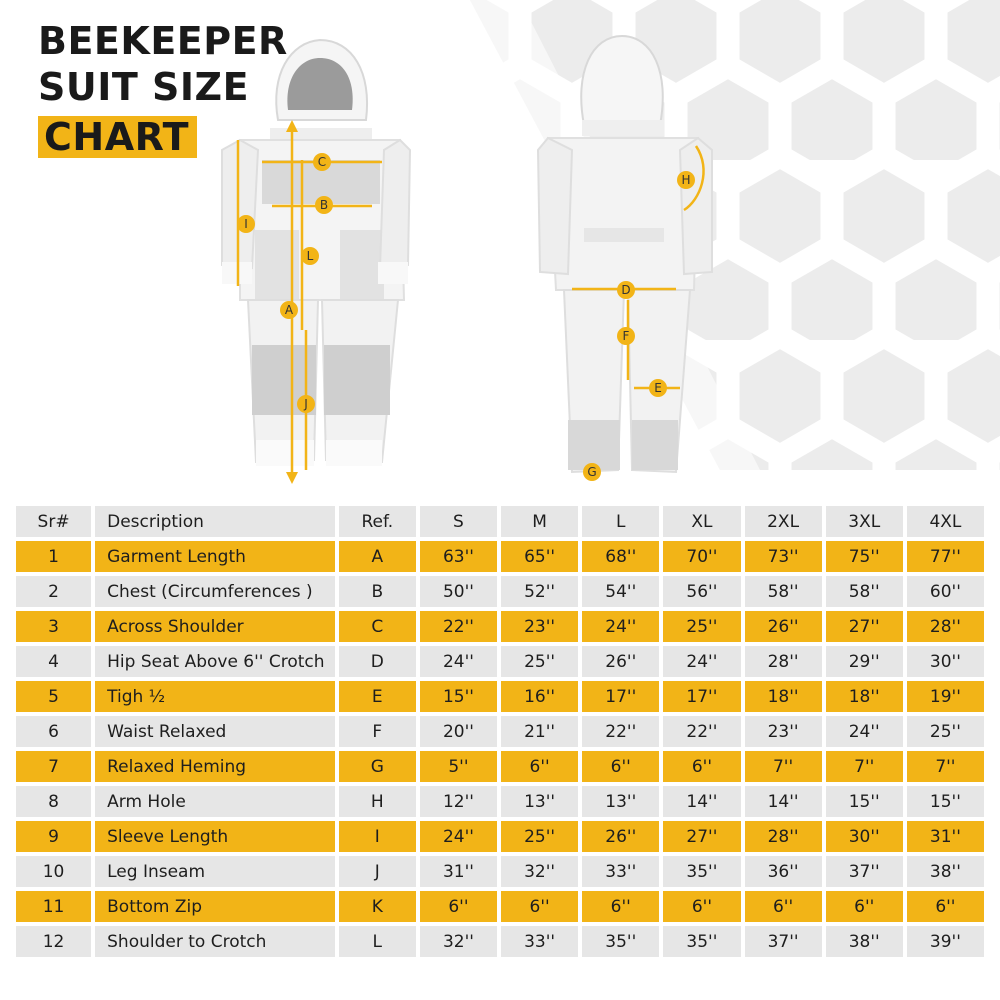 Image resolution: width=1000 pixels, height=1000 pixels. I want to click on cell-m: 32'', so click(540, 871).